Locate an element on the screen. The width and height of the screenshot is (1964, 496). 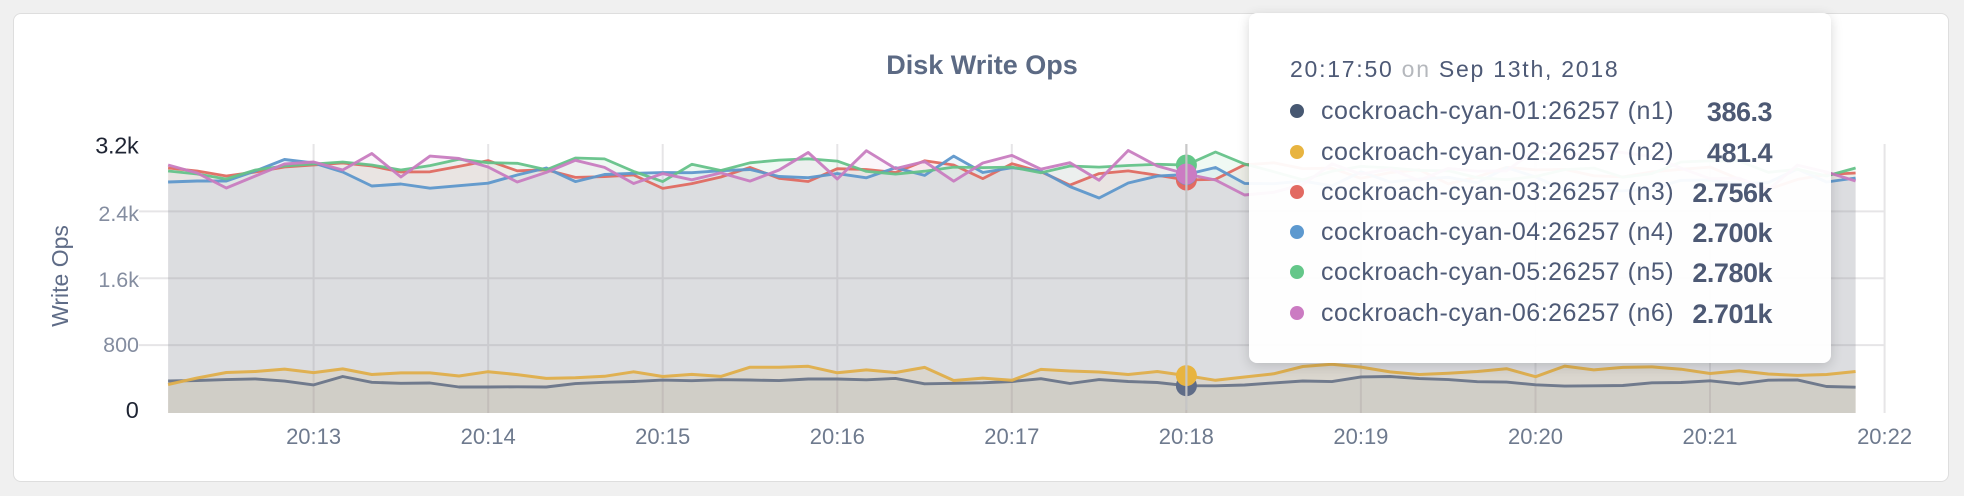
svg-text: 3.2k is located at coordinates (117, 146).